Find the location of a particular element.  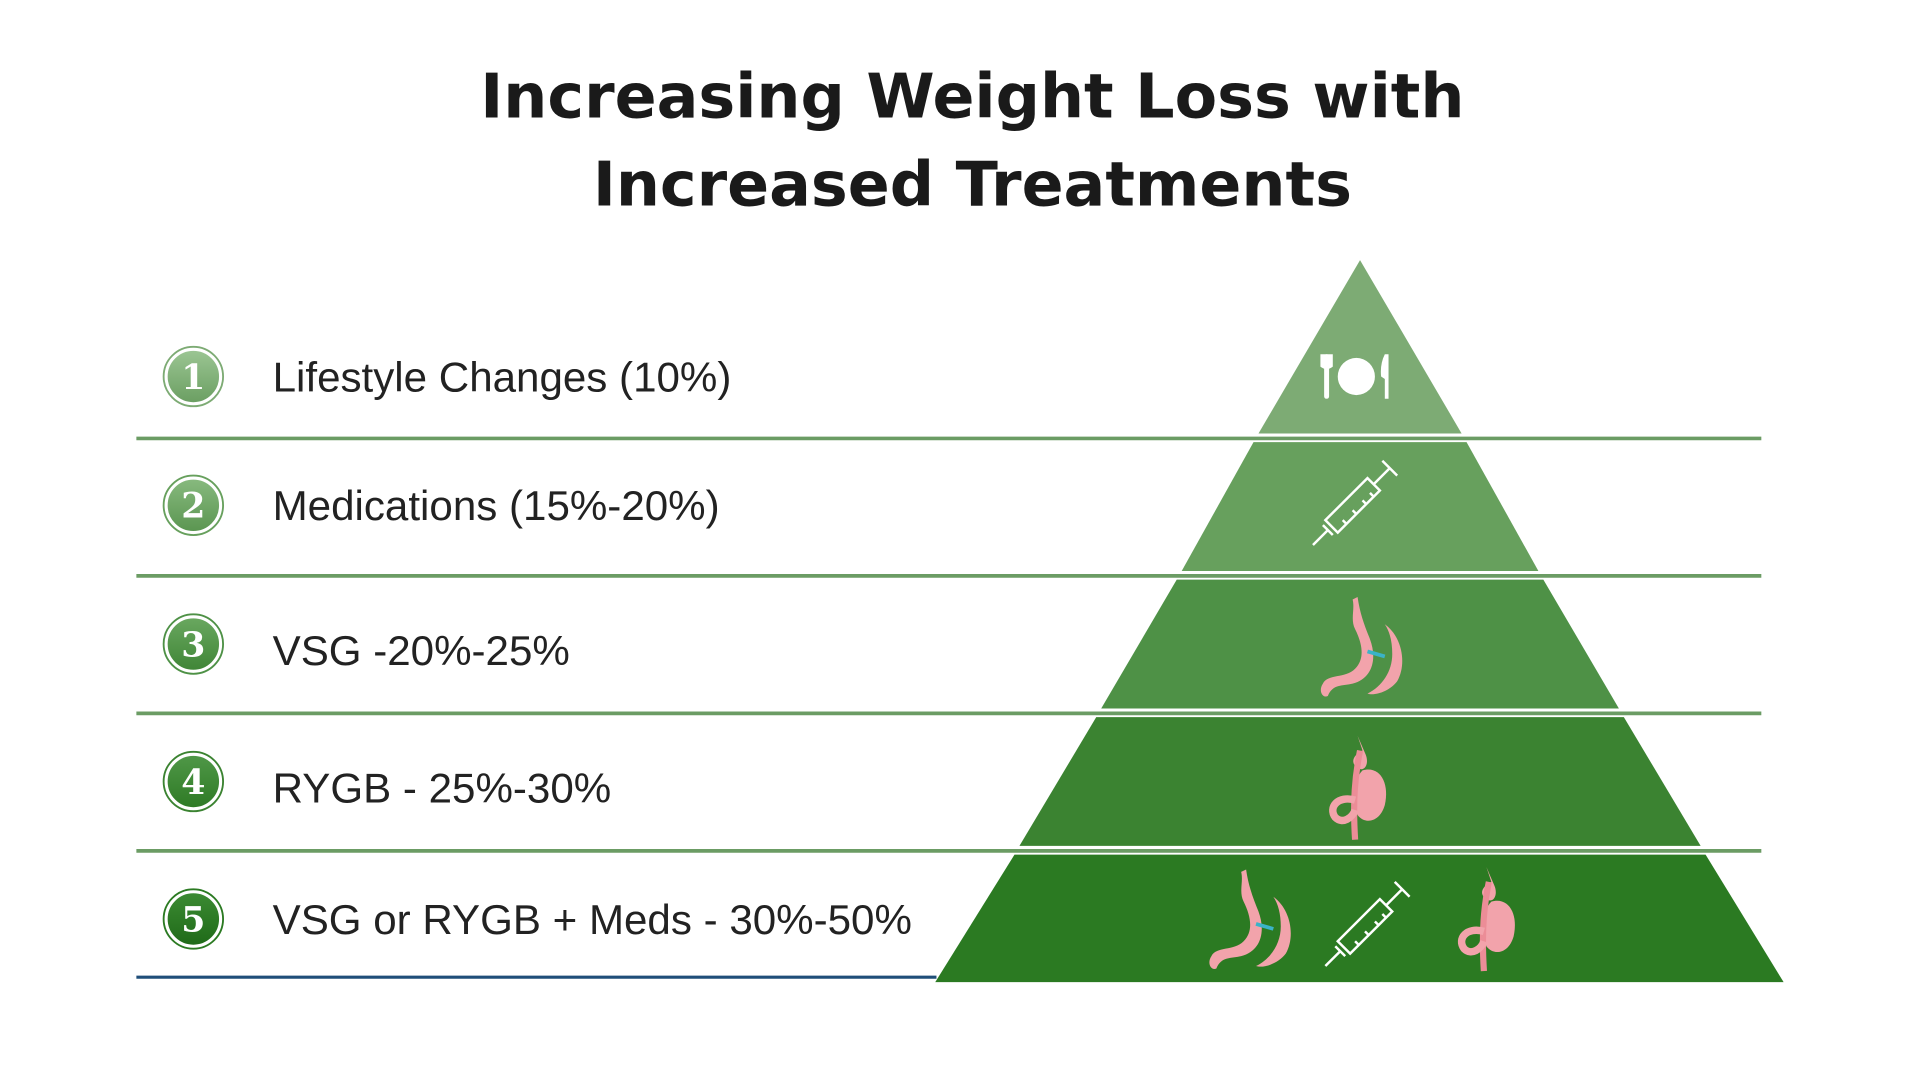

number-label: 5 is located at coordinates (193, 919).